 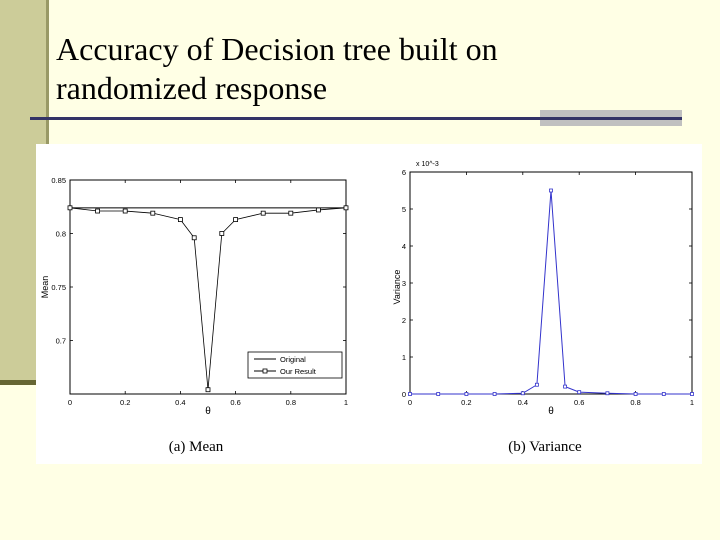 I want to click on y-tick-label: 0.75, so click(x=58, y=287).